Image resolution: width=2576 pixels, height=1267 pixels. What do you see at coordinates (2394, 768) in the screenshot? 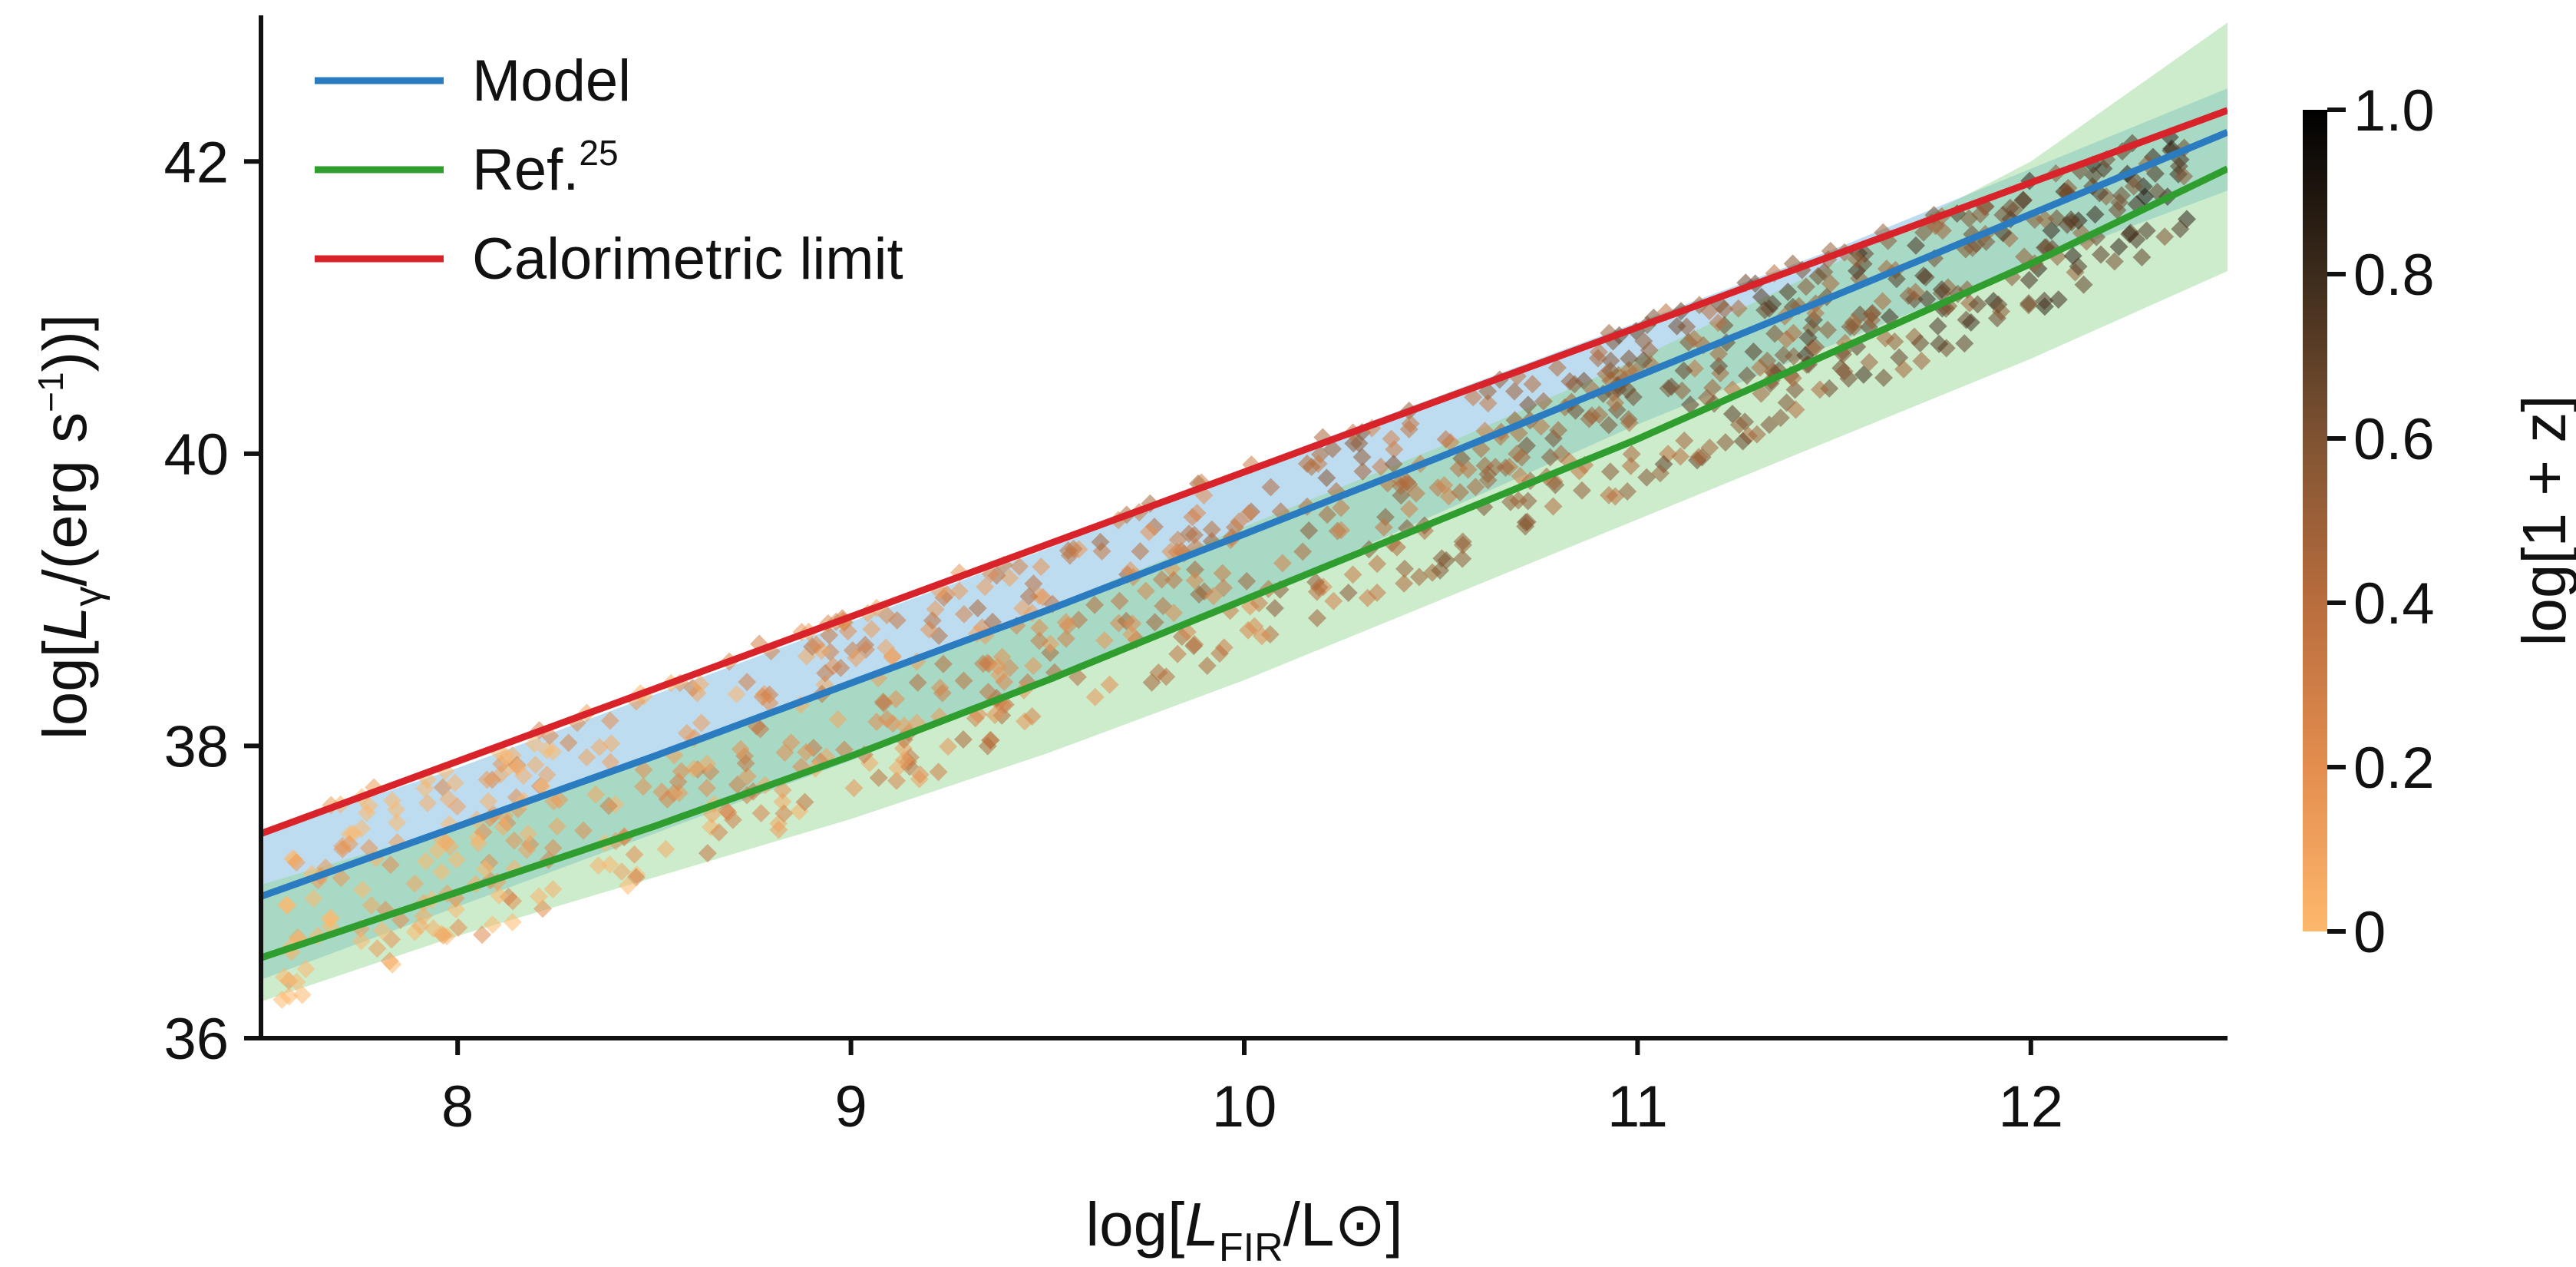
I see `colorbar-tick-label: 0.2` at bounding box center [2394, 768].